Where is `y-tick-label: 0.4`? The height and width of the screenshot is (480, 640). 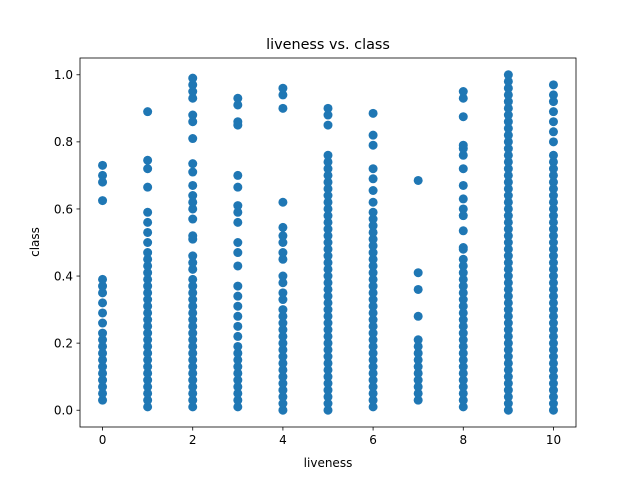
y-tick-label: 0.4 is located at coordinates (63, 276).